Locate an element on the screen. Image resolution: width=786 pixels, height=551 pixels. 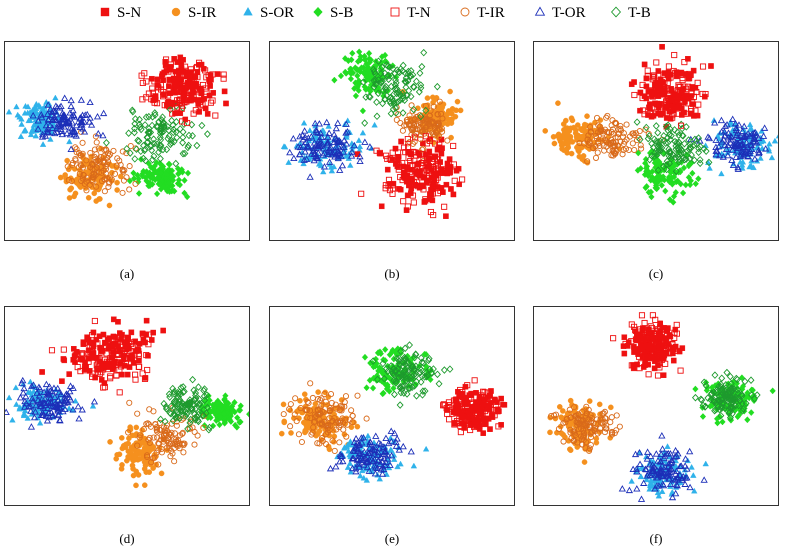
cluster-t-ir is located at coordinates (621, 138).